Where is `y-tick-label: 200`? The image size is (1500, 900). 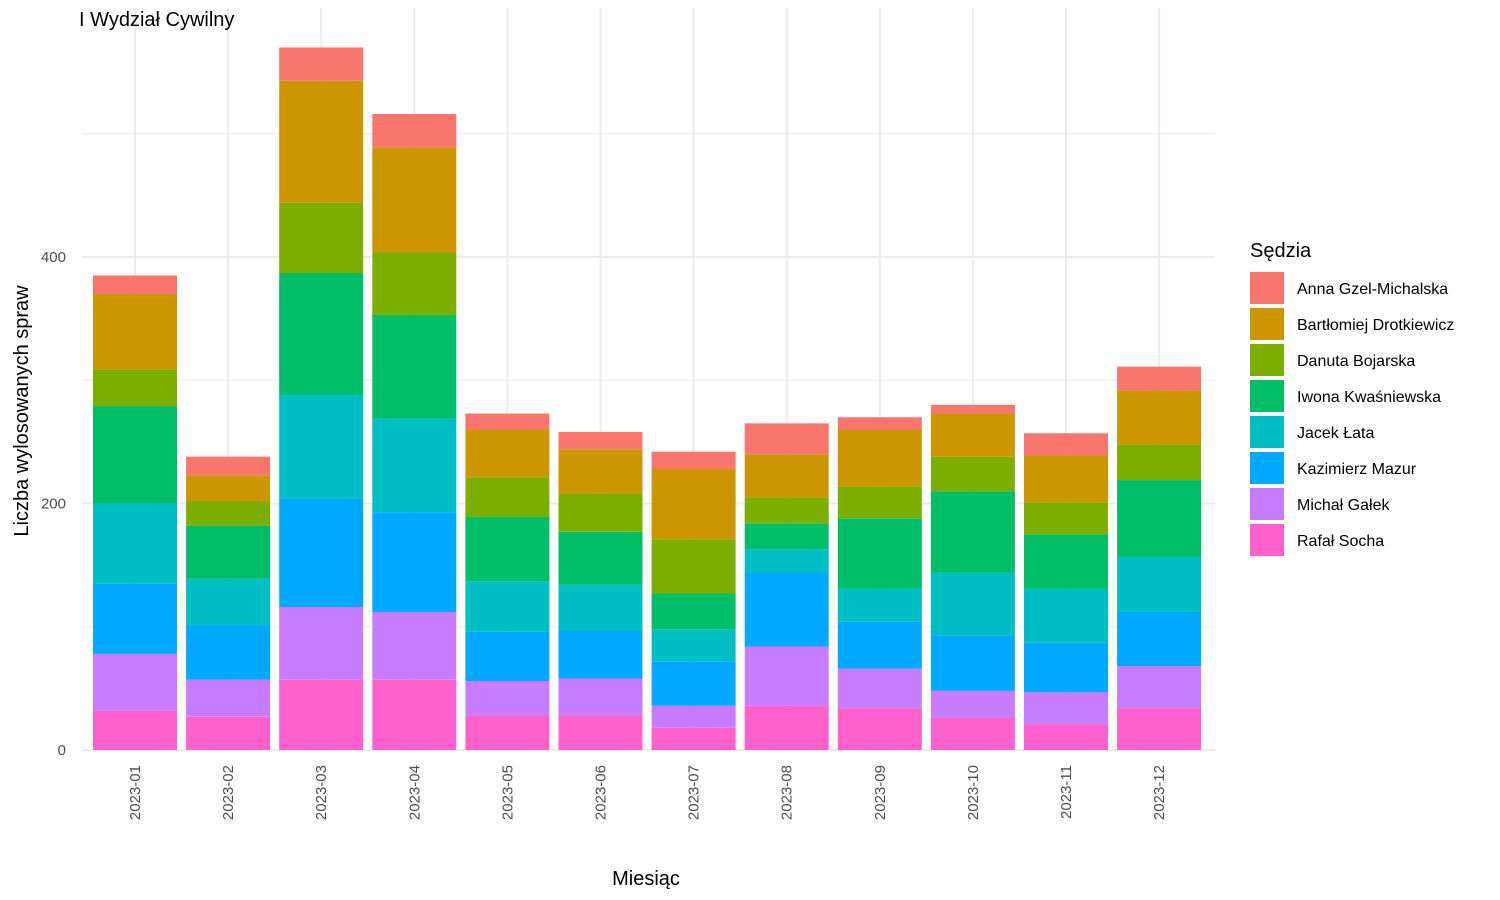 y-tick-label: 200 is located at coordinates (53, 504).